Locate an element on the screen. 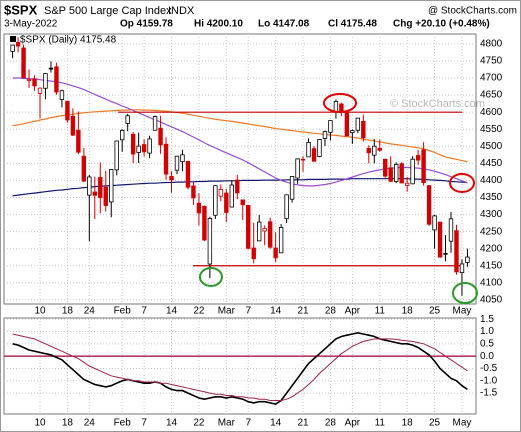 This screenshot has height=432, width=521. index-name: S&P 500 Large Cap Index is located at coordinates (108, 11).